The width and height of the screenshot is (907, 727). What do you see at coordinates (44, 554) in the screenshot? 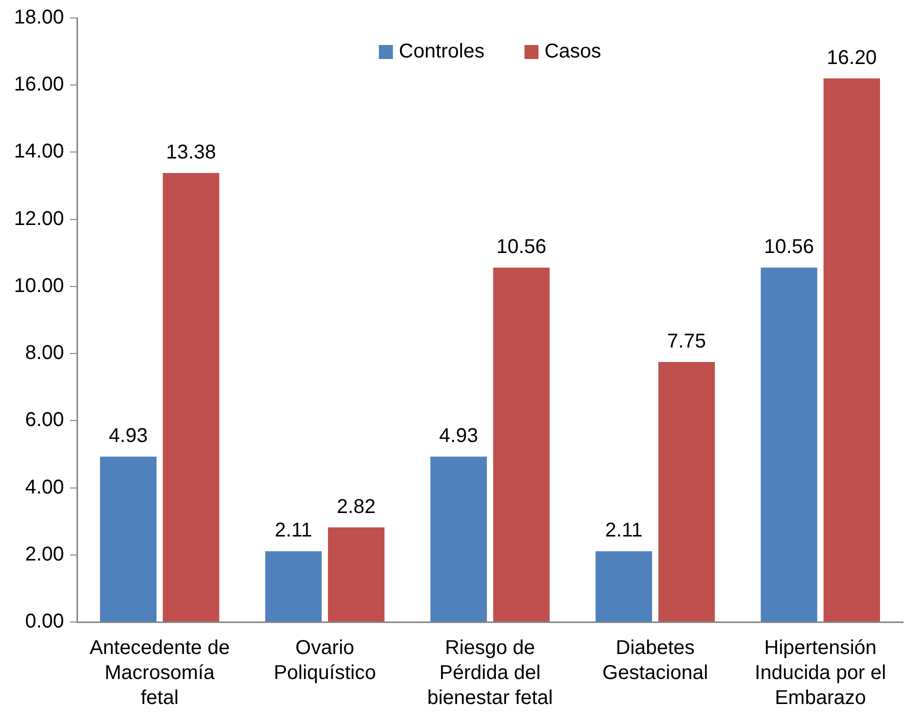
I see `y-tick-label: 2.00` at bounding box center [44, 554].